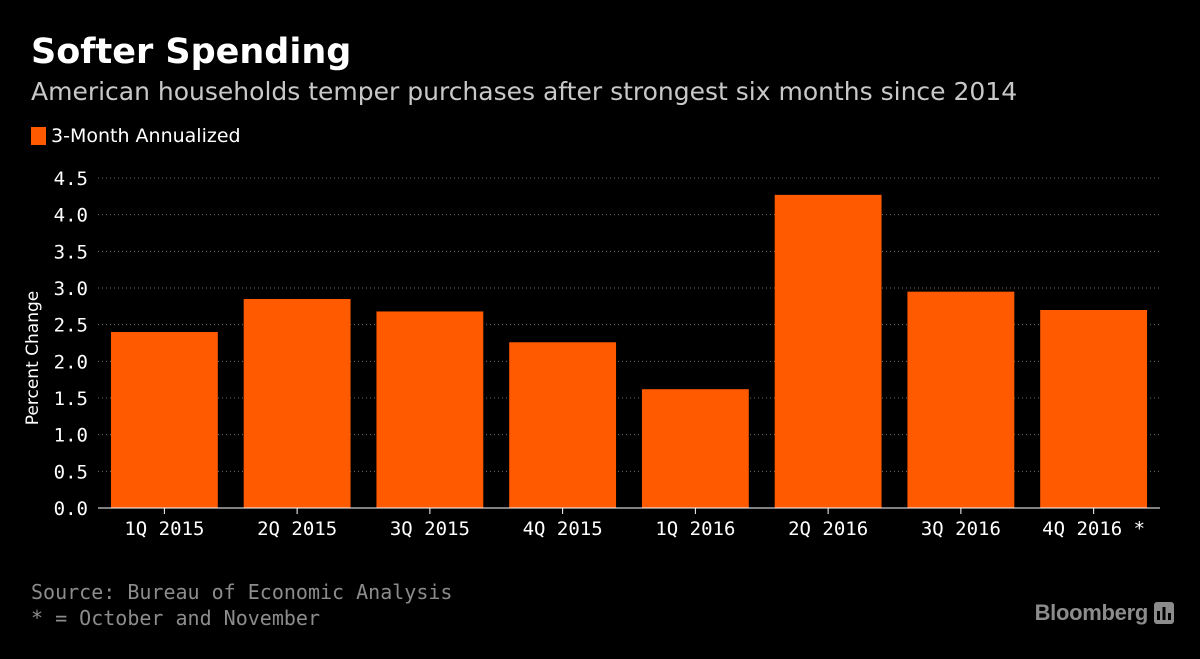 The image size is (1200, 659). What do you see at coordinates (71, 399) in the screenshot?
I see `y-tick-label: 1.5` at bounding box center [71, 399].